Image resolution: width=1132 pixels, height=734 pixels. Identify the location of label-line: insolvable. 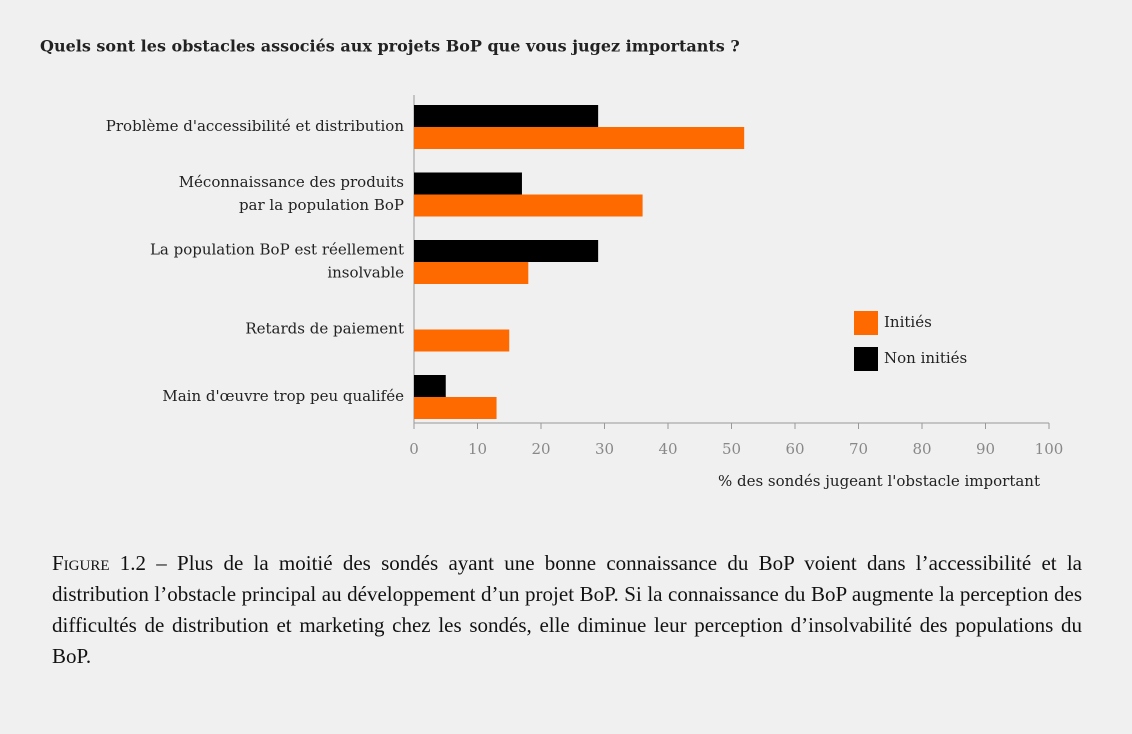
(365, 273).